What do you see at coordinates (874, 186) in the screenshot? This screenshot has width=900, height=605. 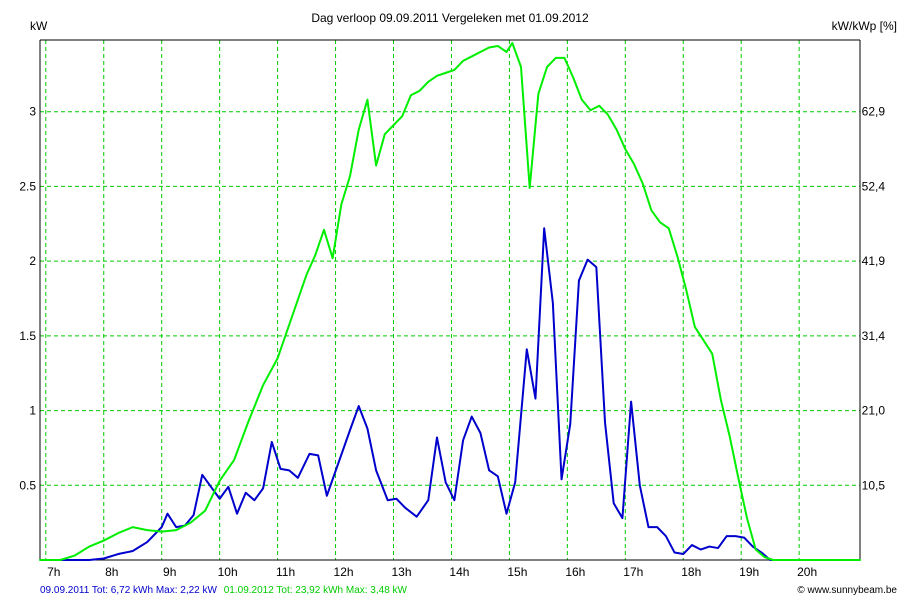 I see `right-y-tick-label-52-4: 52,4` at bounding box center [874, 186].